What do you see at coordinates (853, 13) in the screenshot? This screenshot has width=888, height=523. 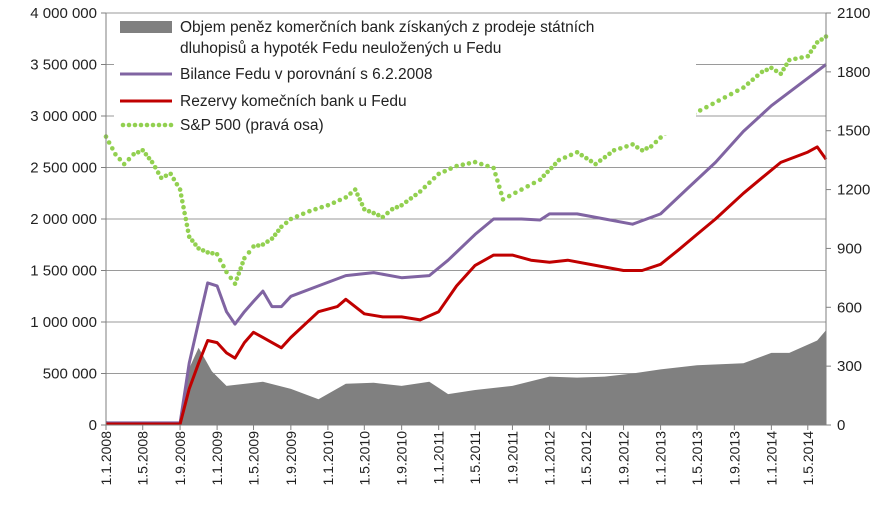 I see `y-right-tick-label: 2100` at bounding box center [853, 13].